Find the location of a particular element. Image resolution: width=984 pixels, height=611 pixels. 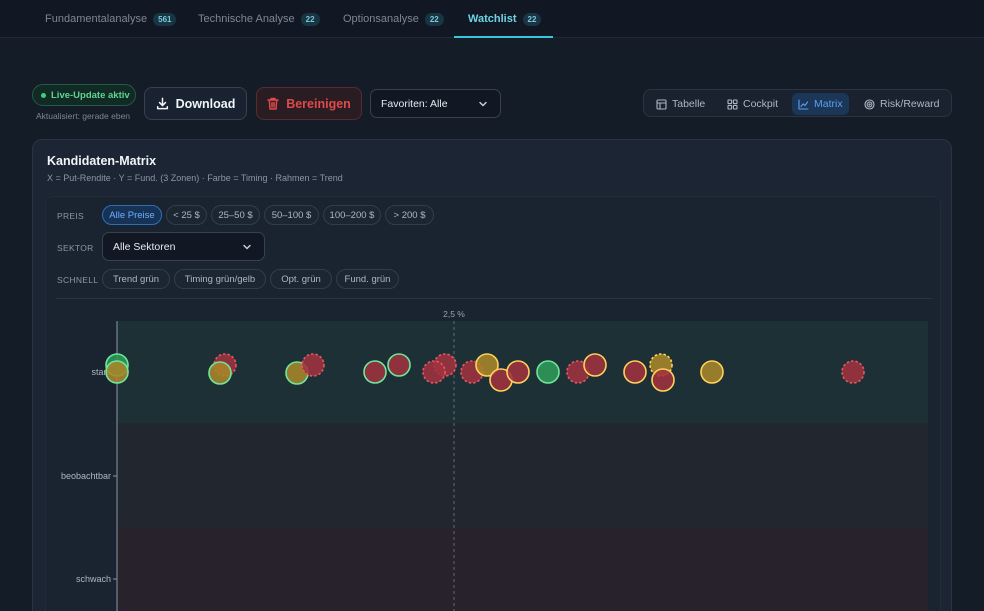

sector-value: Alle Sektoren is located at coordinates (144, 246).